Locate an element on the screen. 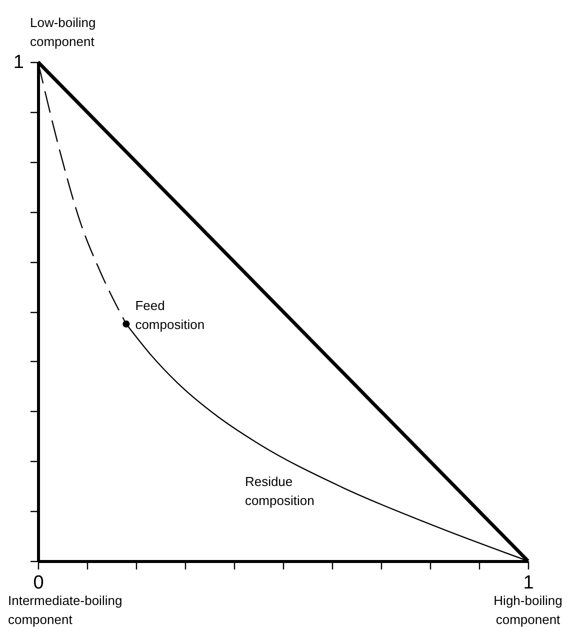 This screenshot has height=640, width=569. annotation: High-boiling component is located at coordinates (528, 610).